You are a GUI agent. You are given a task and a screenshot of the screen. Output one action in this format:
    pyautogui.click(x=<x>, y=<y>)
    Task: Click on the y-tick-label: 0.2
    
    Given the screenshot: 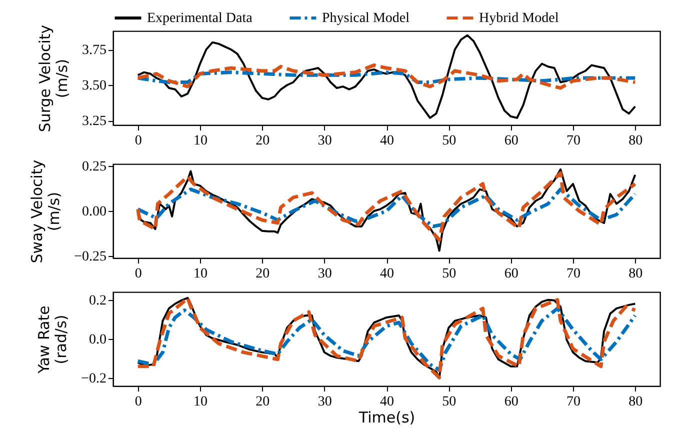 What is the action you would take?
    pyautogui.click(x=97, y=300)
    